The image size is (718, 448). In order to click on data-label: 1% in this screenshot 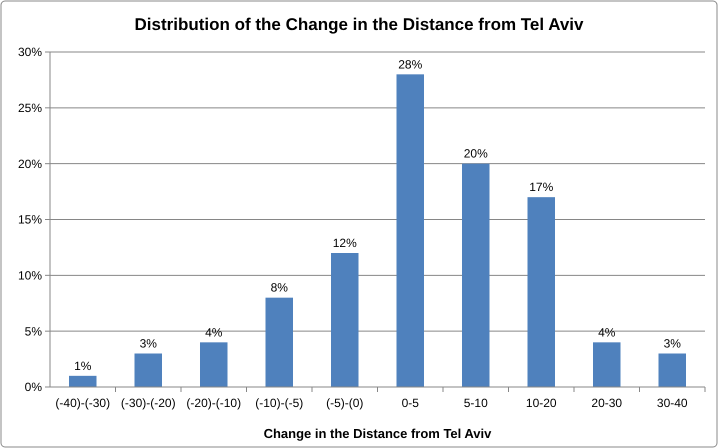, I will do `click(83, 365)`.